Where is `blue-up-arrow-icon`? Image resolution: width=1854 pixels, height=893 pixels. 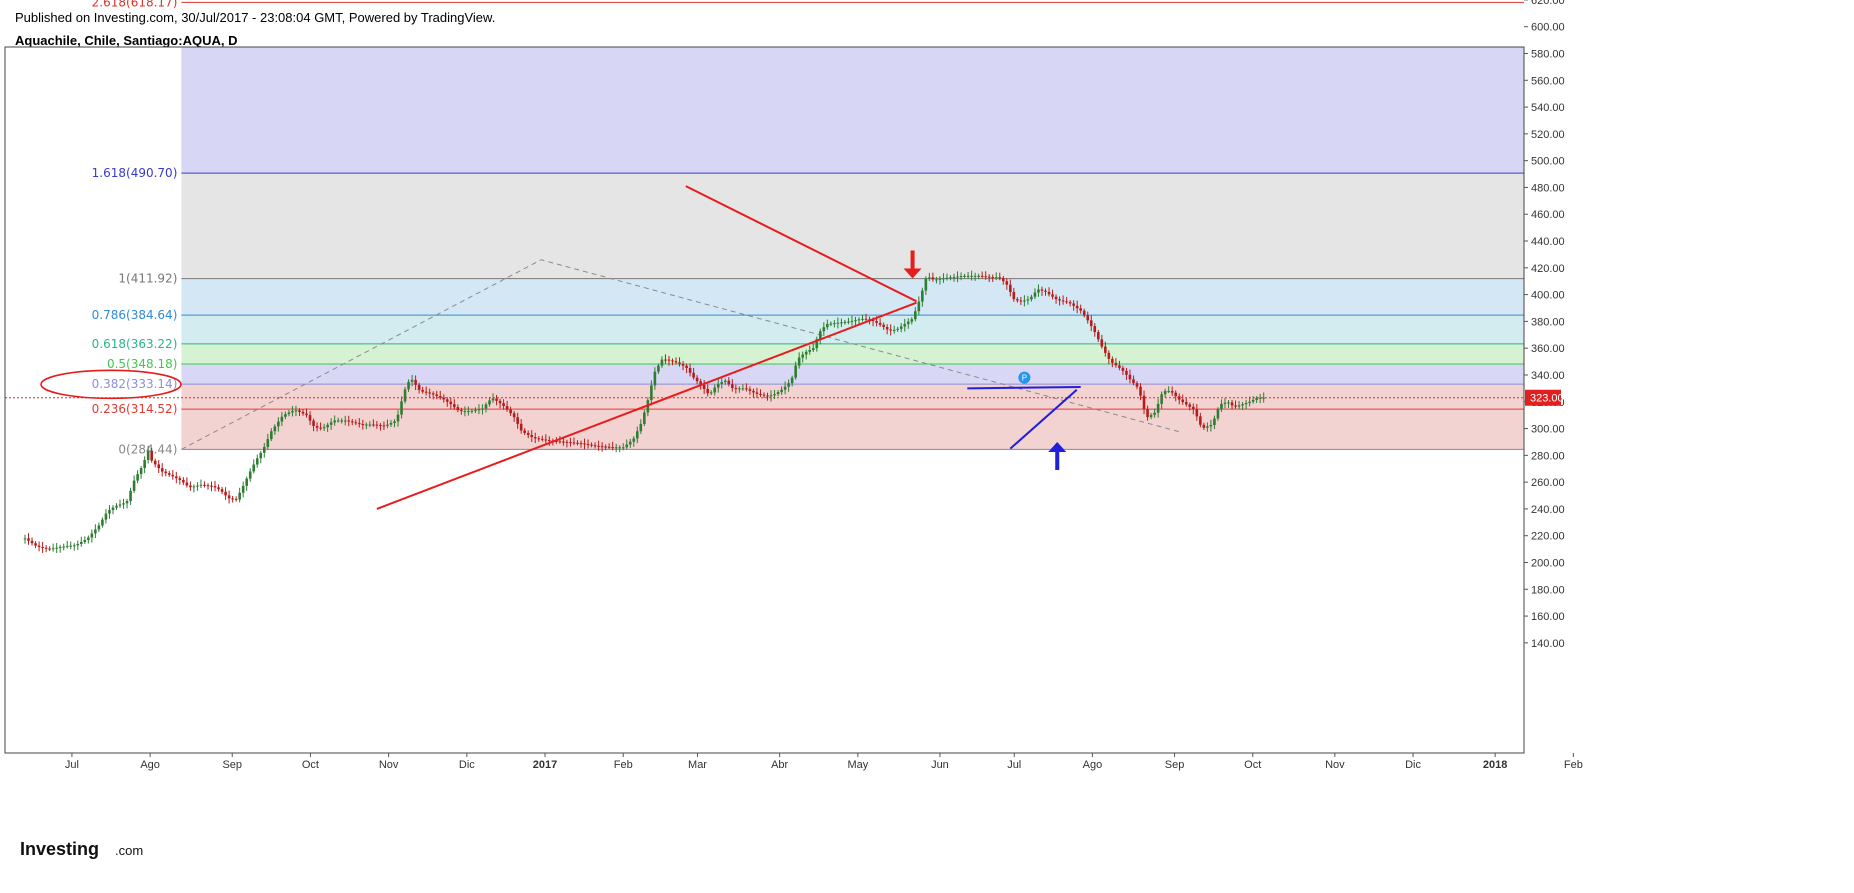 blue-up-arrow-icon is located at coordinates (1057, 455).